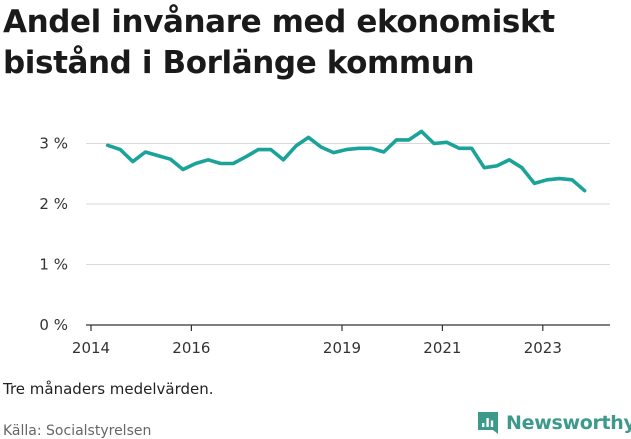 This screenshot has height=439, width=631. What do you see at coordinates (53, 144) in the screenshot?
I see `y-tick-label: 3 %` at bounding box center [53, 144].